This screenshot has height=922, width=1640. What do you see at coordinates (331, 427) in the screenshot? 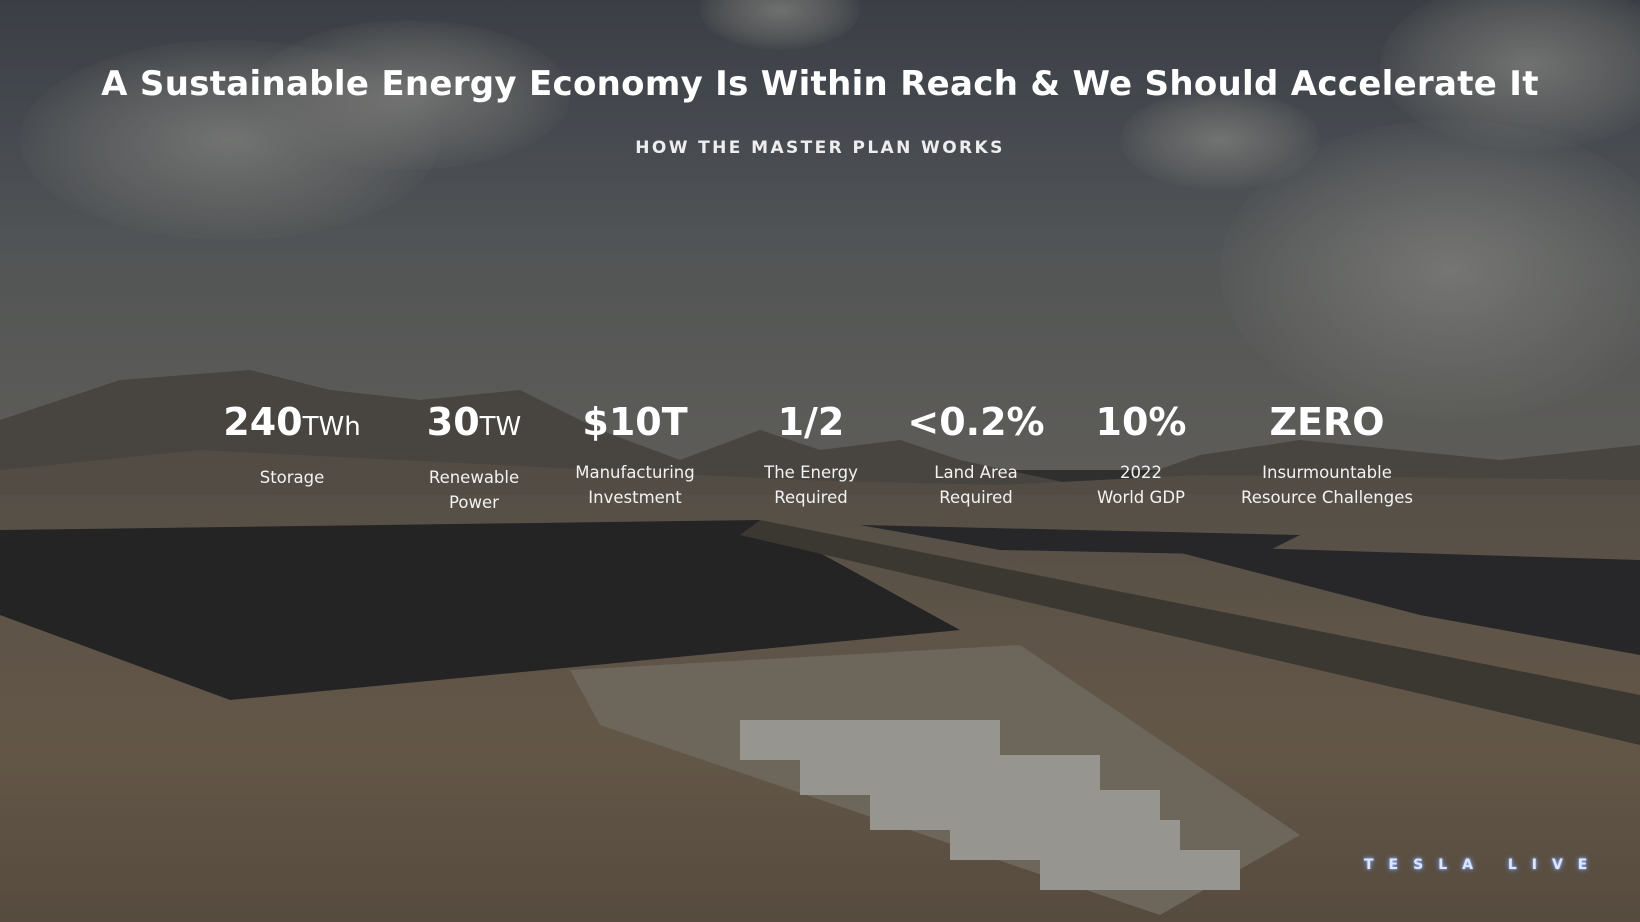
I see `stat-unit: TWh` at bounding box center [331, 427].